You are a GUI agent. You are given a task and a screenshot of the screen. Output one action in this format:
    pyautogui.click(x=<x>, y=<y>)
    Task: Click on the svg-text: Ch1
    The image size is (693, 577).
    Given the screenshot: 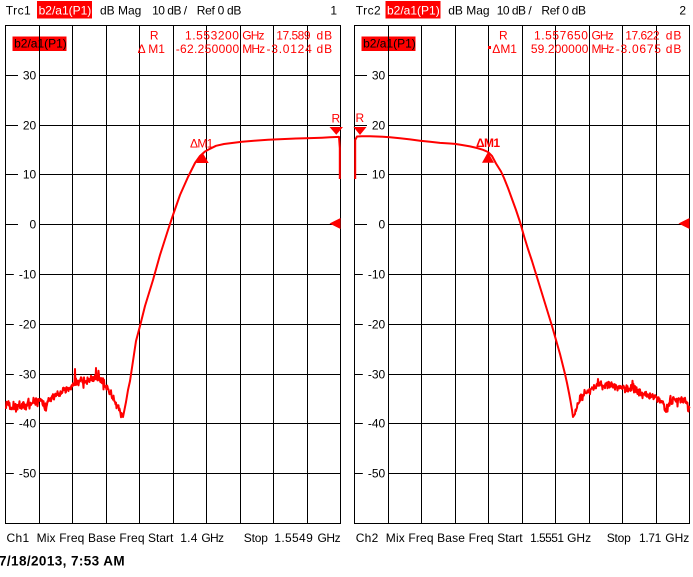 What is the action you would take?
    pyautogui.click(x=18, y=538)
    